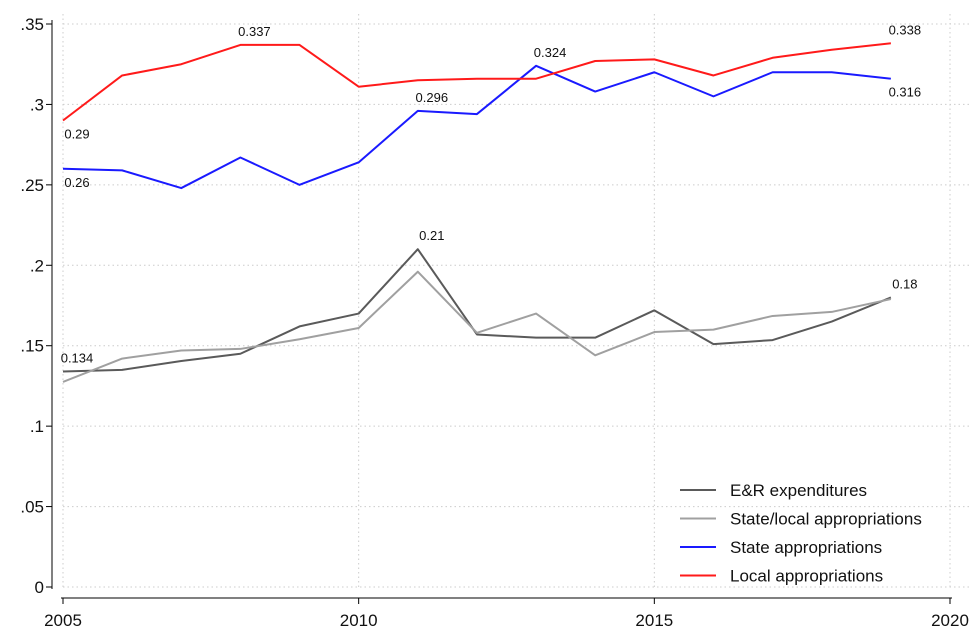 The width and height of the screenshot is (975, 635). Describe the element at coordinates (905, 92) in the screenshot. I see `value-label: 0.316` at that location.